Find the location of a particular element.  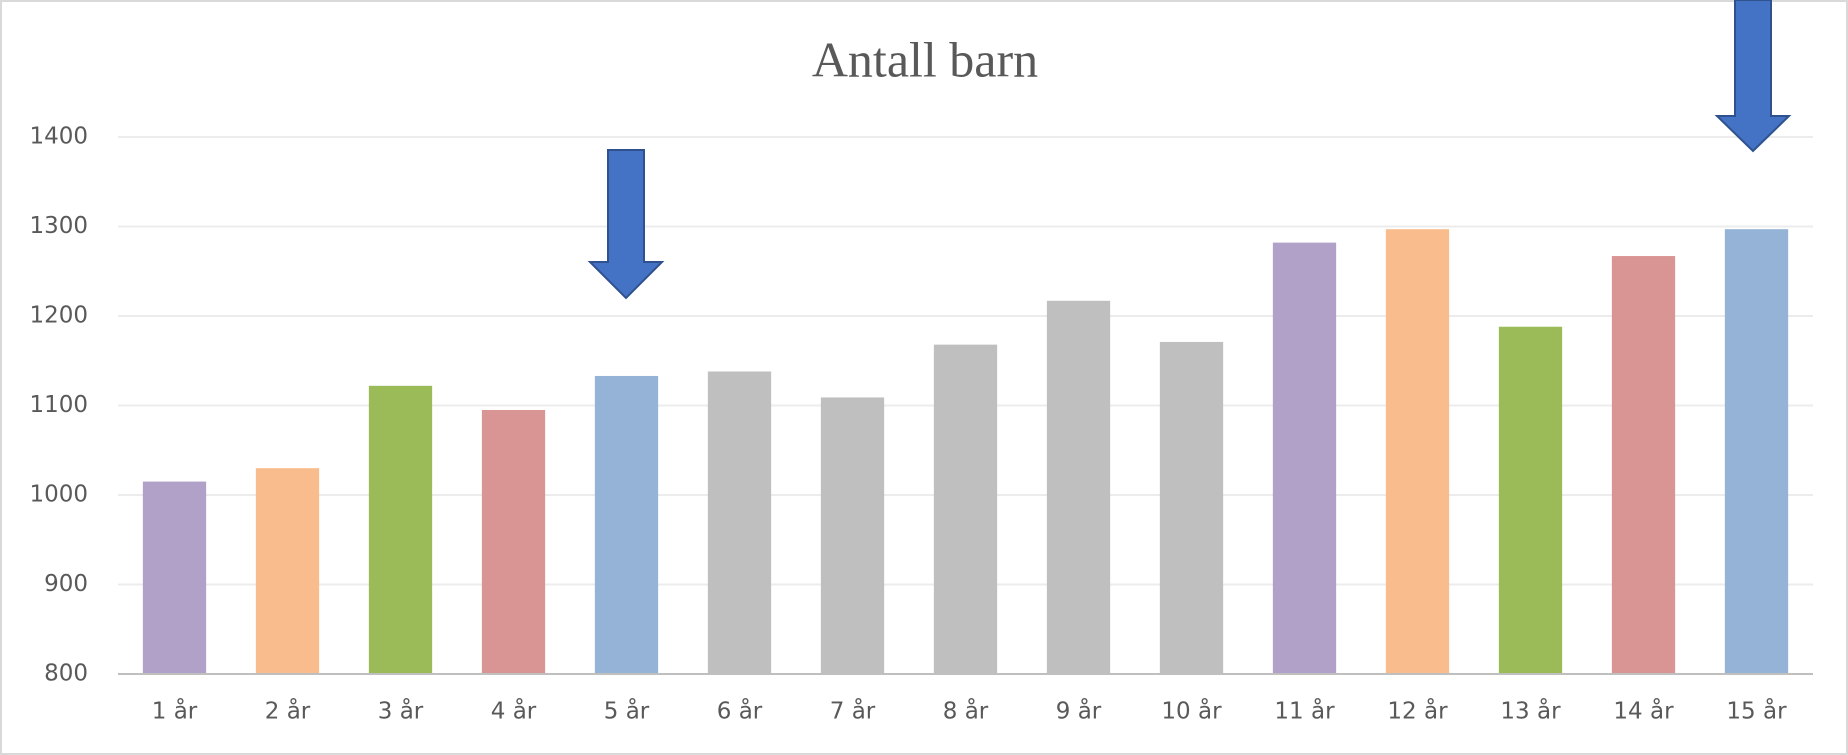

x-tick-label: 9 år is located at coordinates (1079, 711).